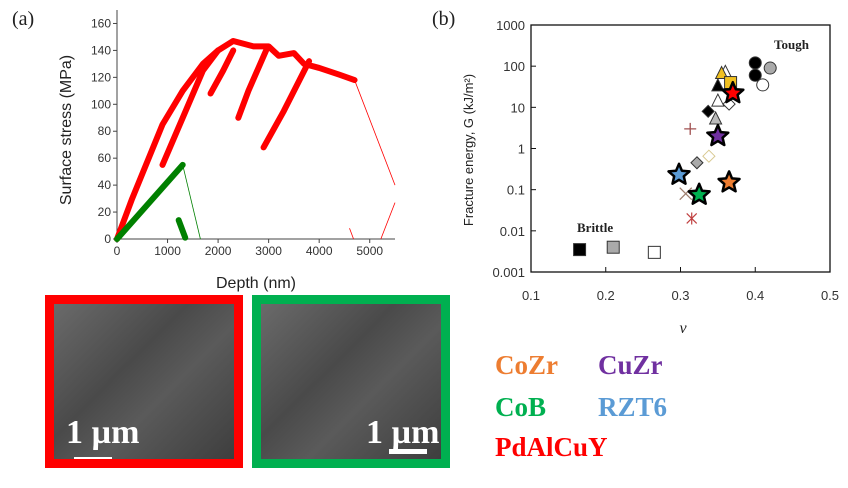 This screenshot has height=488, width=848. I want to click on y-tick-label: 0.01, so click(512, 231).